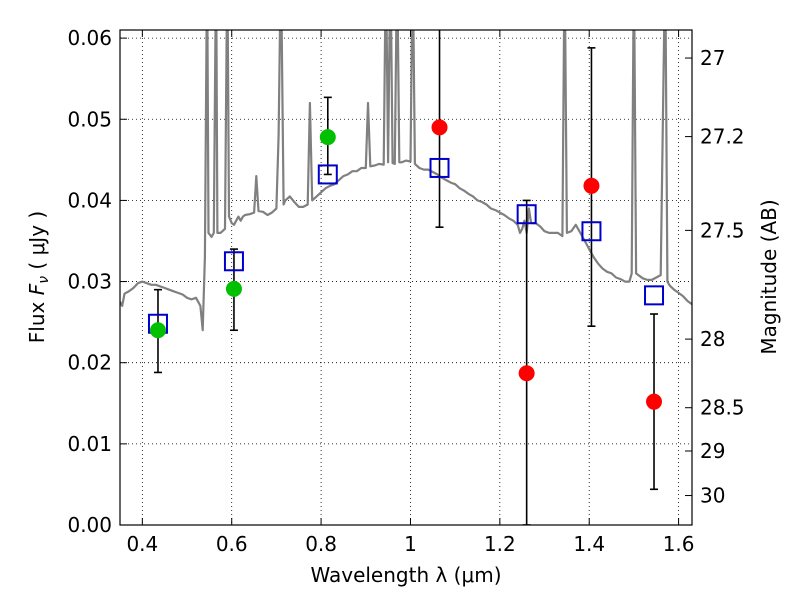 The height and width of the screenshot is (604, 800). What do you see at coordinates (712, 58) in the screenshot?
I see `magnitude-tick-label: 27` at bounding box center [712, 58].